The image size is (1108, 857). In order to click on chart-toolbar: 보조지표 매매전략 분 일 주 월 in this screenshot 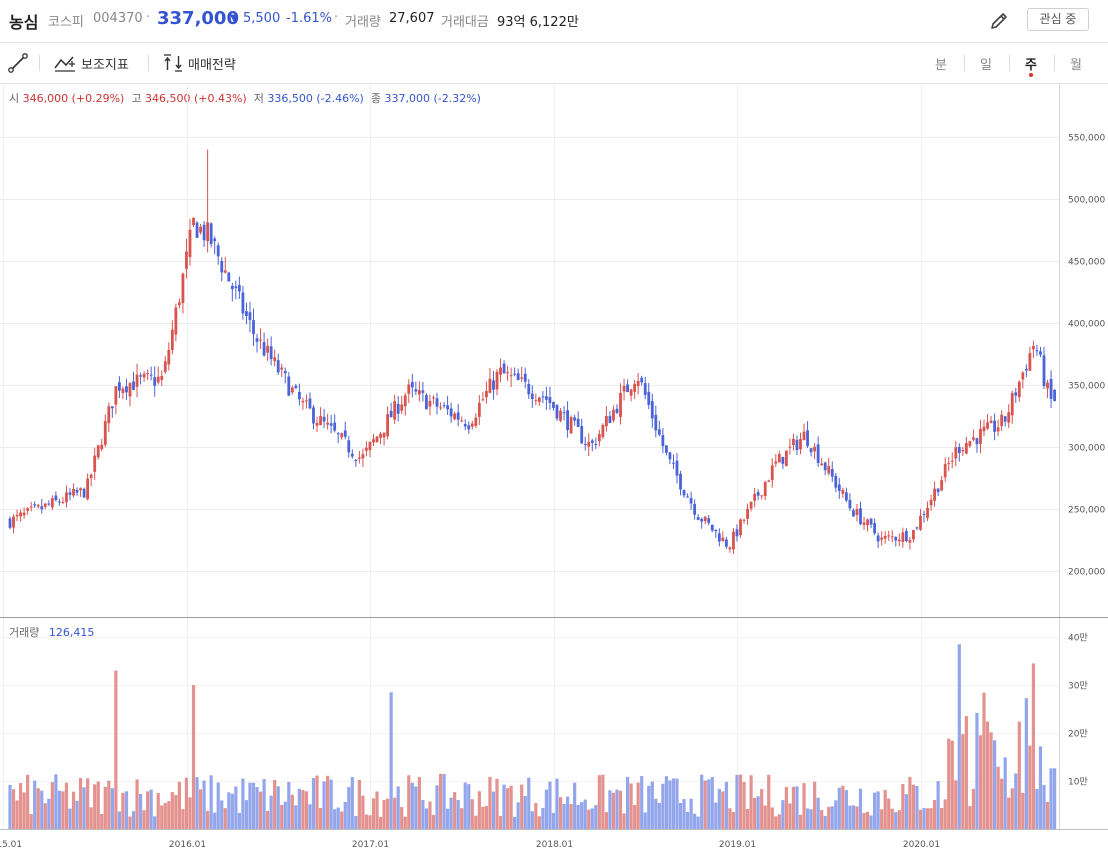, I will do `click(554, 63)`.